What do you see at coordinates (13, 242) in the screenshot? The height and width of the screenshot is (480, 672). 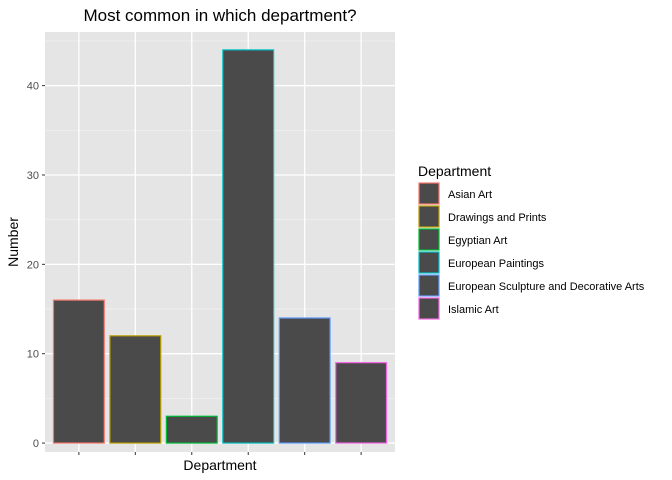 I see `y-axis-label: Number` at bounding box center [13, 242].